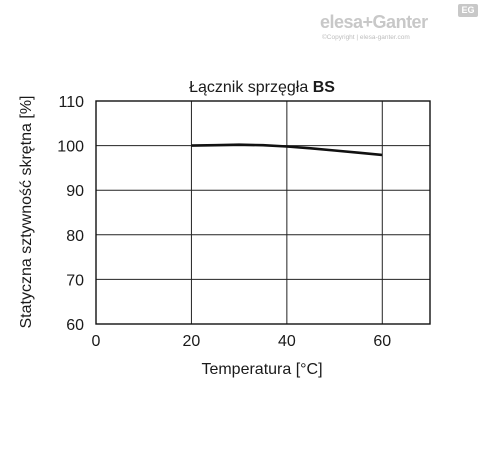 The height and width of the screenshot is (454, 488). Describe the element at coordinates (261, 369) in the screenshot. I see `x-axis-label: Temperatura [°C]` at that location.